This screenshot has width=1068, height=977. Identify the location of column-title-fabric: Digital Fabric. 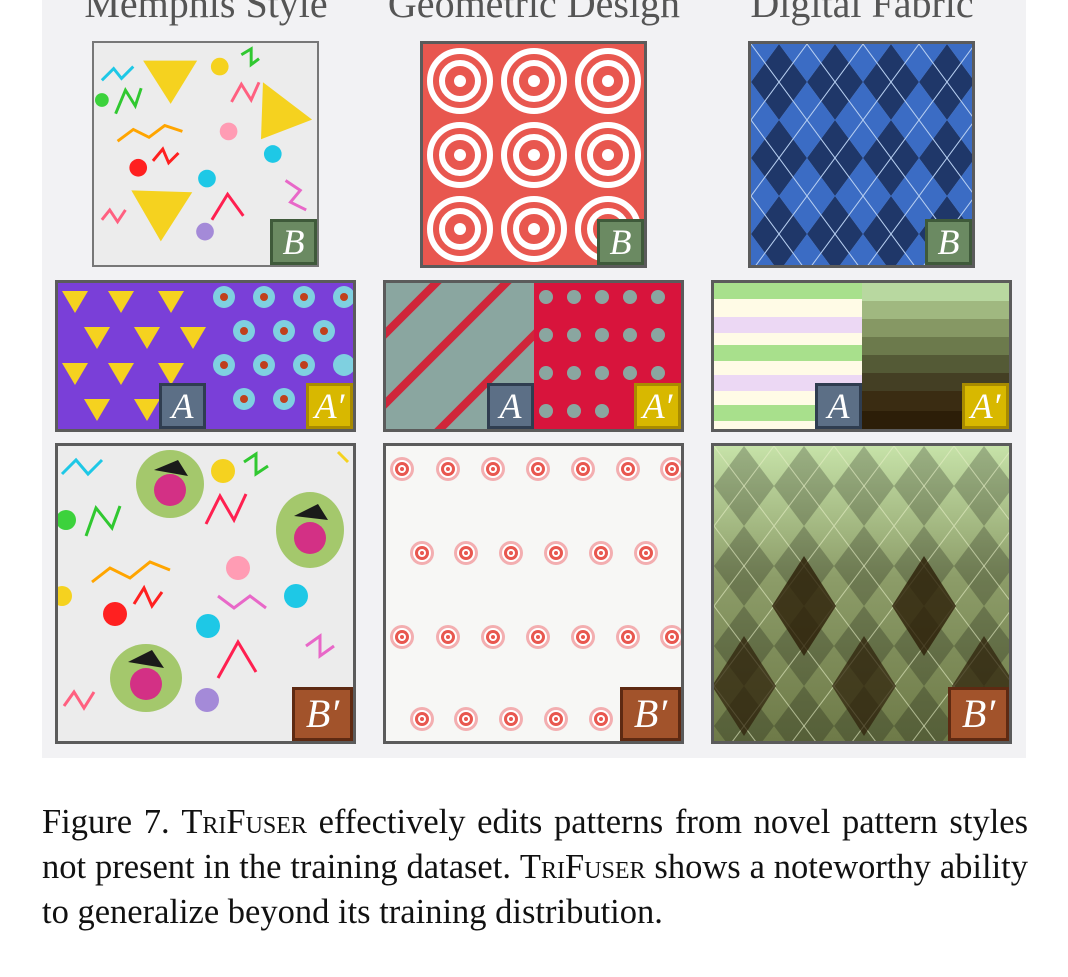
(862, 13).